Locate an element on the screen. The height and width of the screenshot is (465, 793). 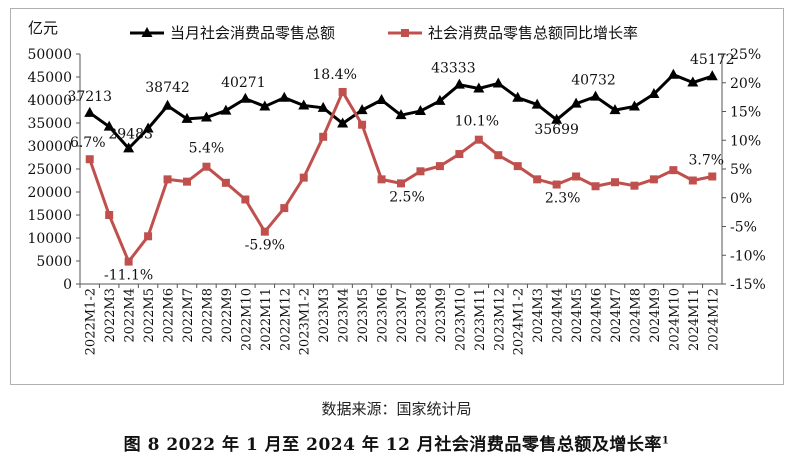
x-tick-label: 2024M6 is located at coordinates (597, 315).